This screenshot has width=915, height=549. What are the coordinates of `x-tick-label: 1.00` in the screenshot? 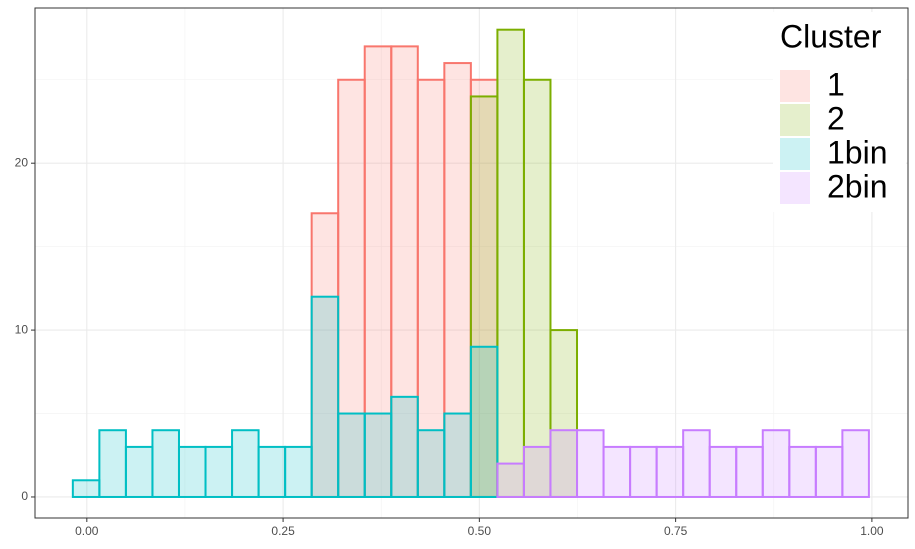 It's located at (872, 531).